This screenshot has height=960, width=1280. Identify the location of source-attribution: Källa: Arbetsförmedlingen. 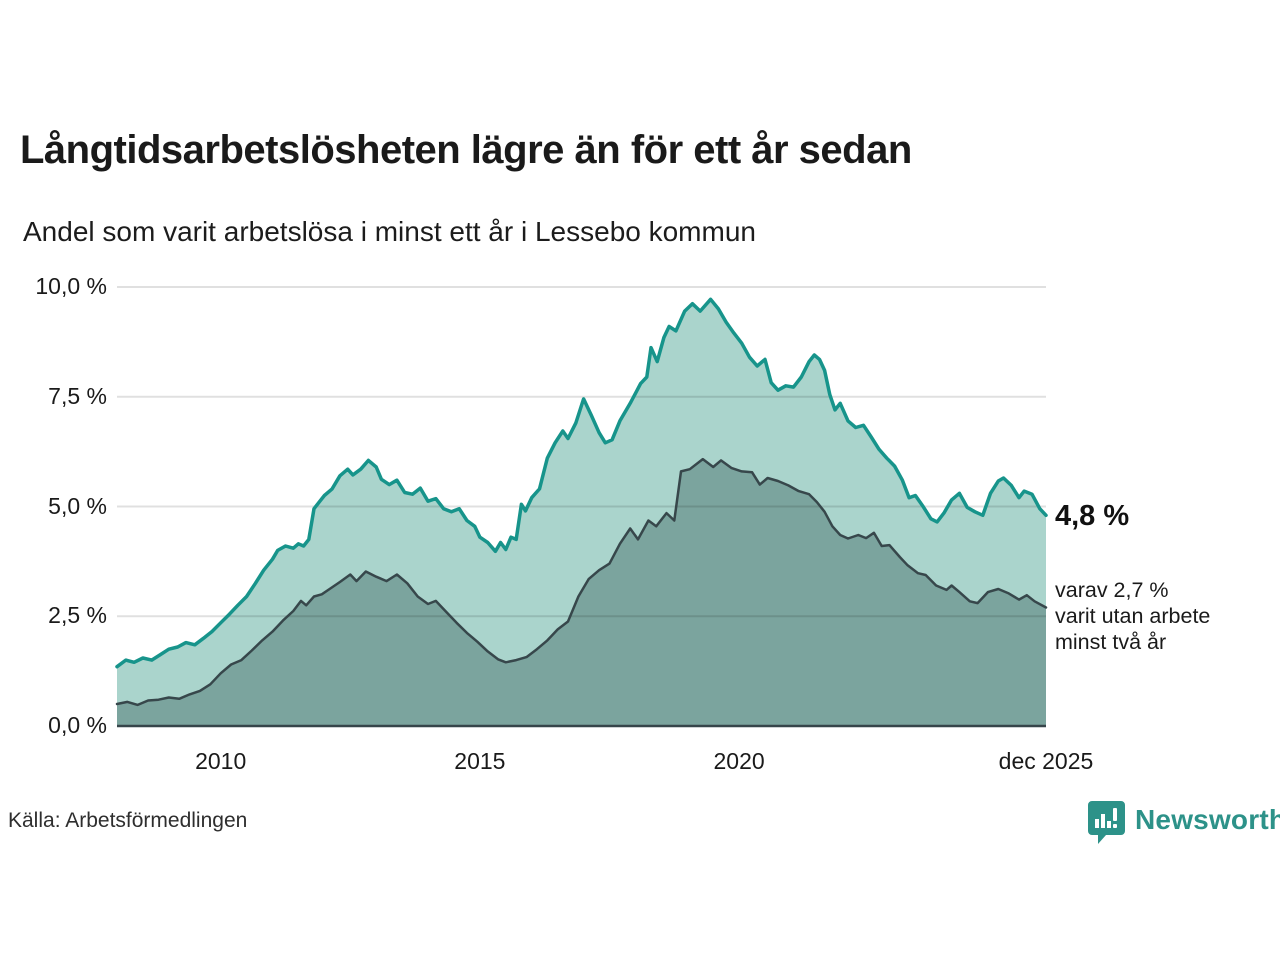
(128, 820).